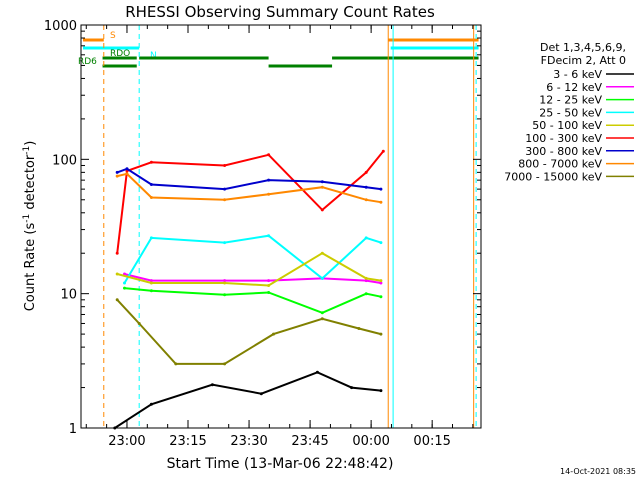  I want to click on legend-entry-label: 7000 - 15000 keV, so click(553, 176).